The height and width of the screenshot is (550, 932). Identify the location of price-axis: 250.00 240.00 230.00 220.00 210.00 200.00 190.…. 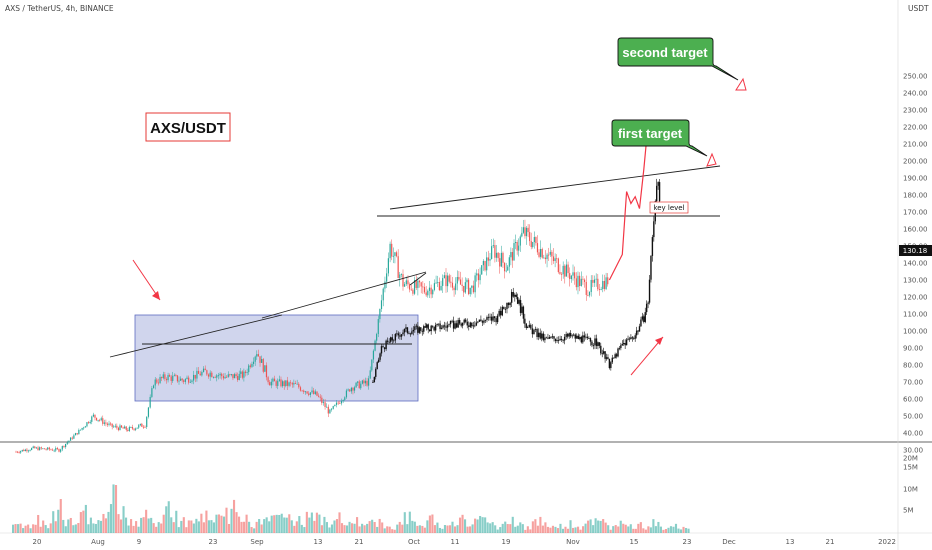
(915, 264).